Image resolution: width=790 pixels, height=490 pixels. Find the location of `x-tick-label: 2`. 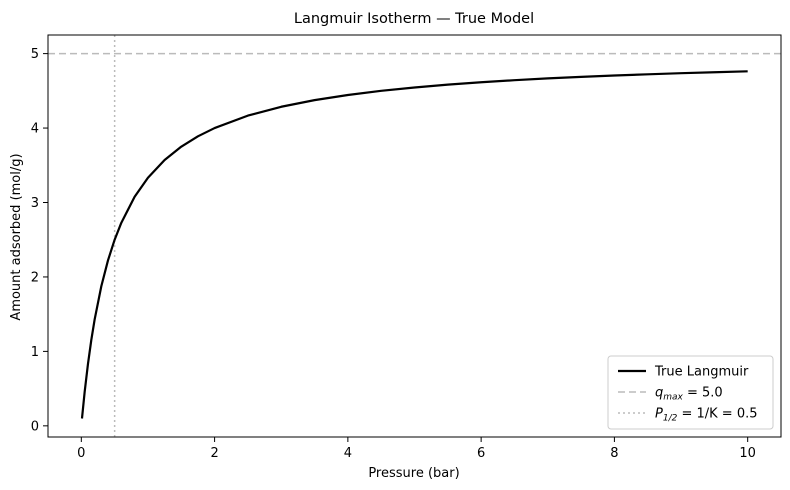

x-tick-label: 2 is located at coordinates (214, 453).